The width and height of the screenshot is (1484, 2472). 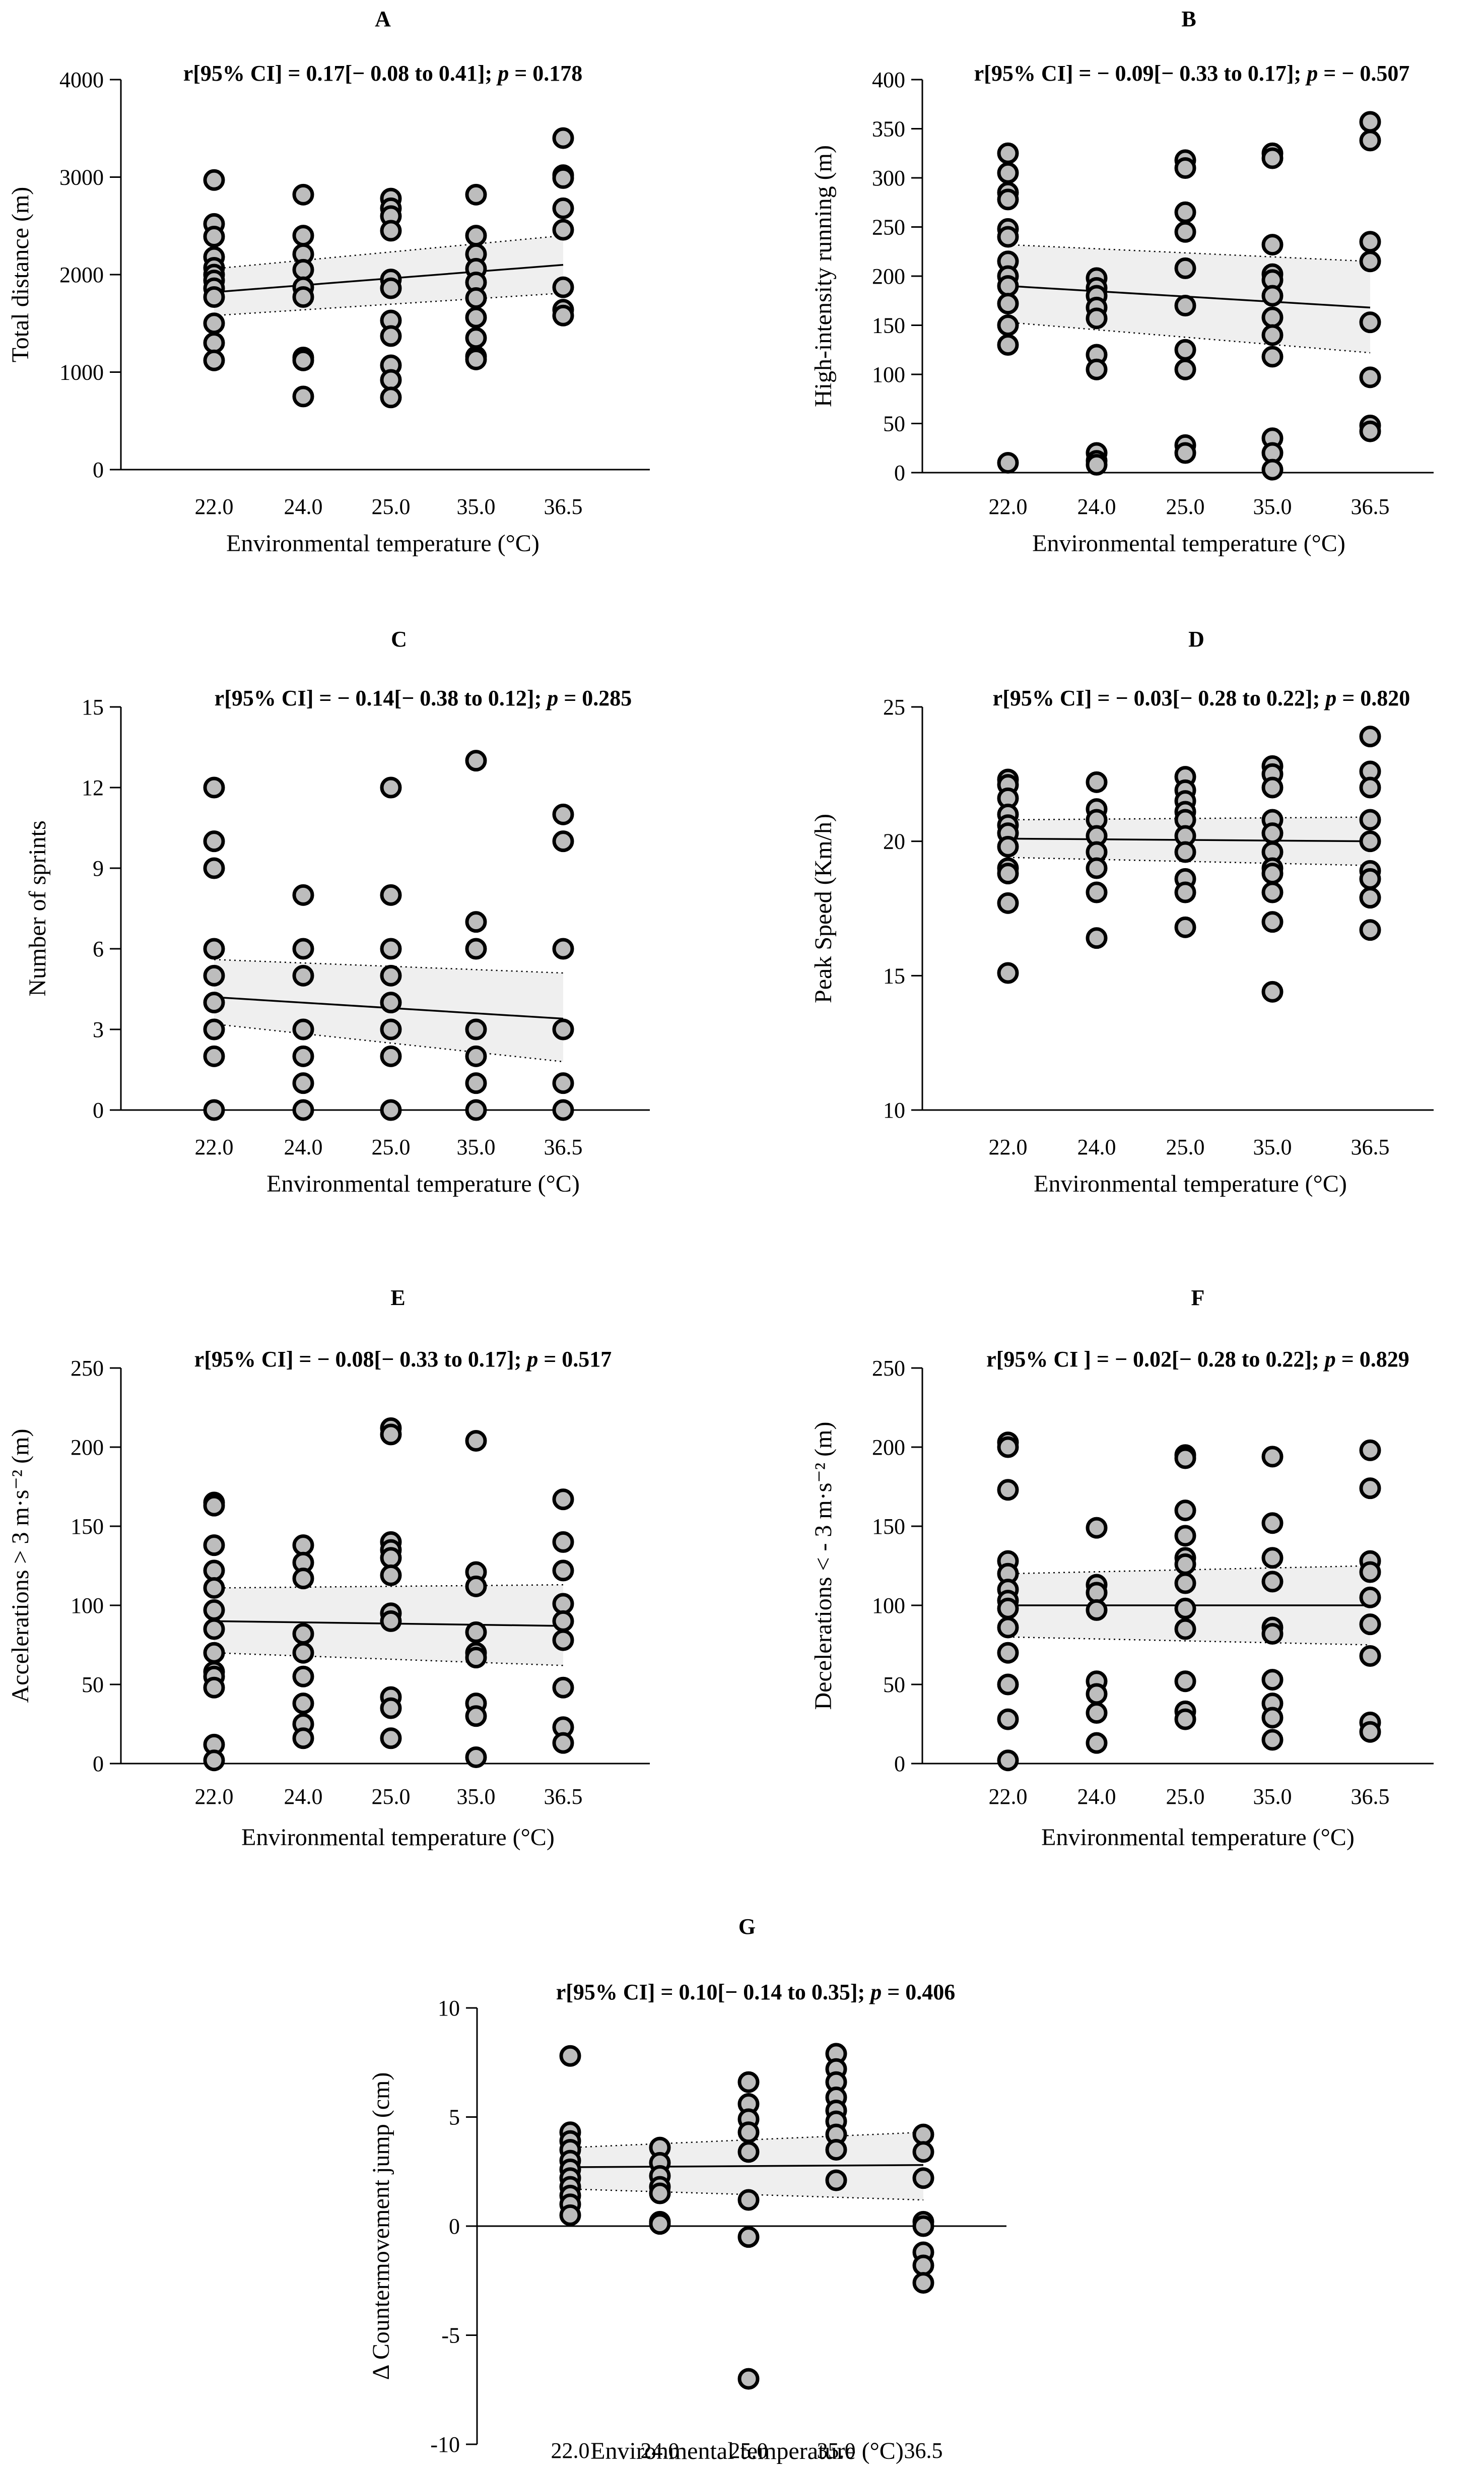 What do you see at coordinates (894, 1684) in the screenshot?
I see `y-tick-label: 50` at bounding box center [894, 1684].